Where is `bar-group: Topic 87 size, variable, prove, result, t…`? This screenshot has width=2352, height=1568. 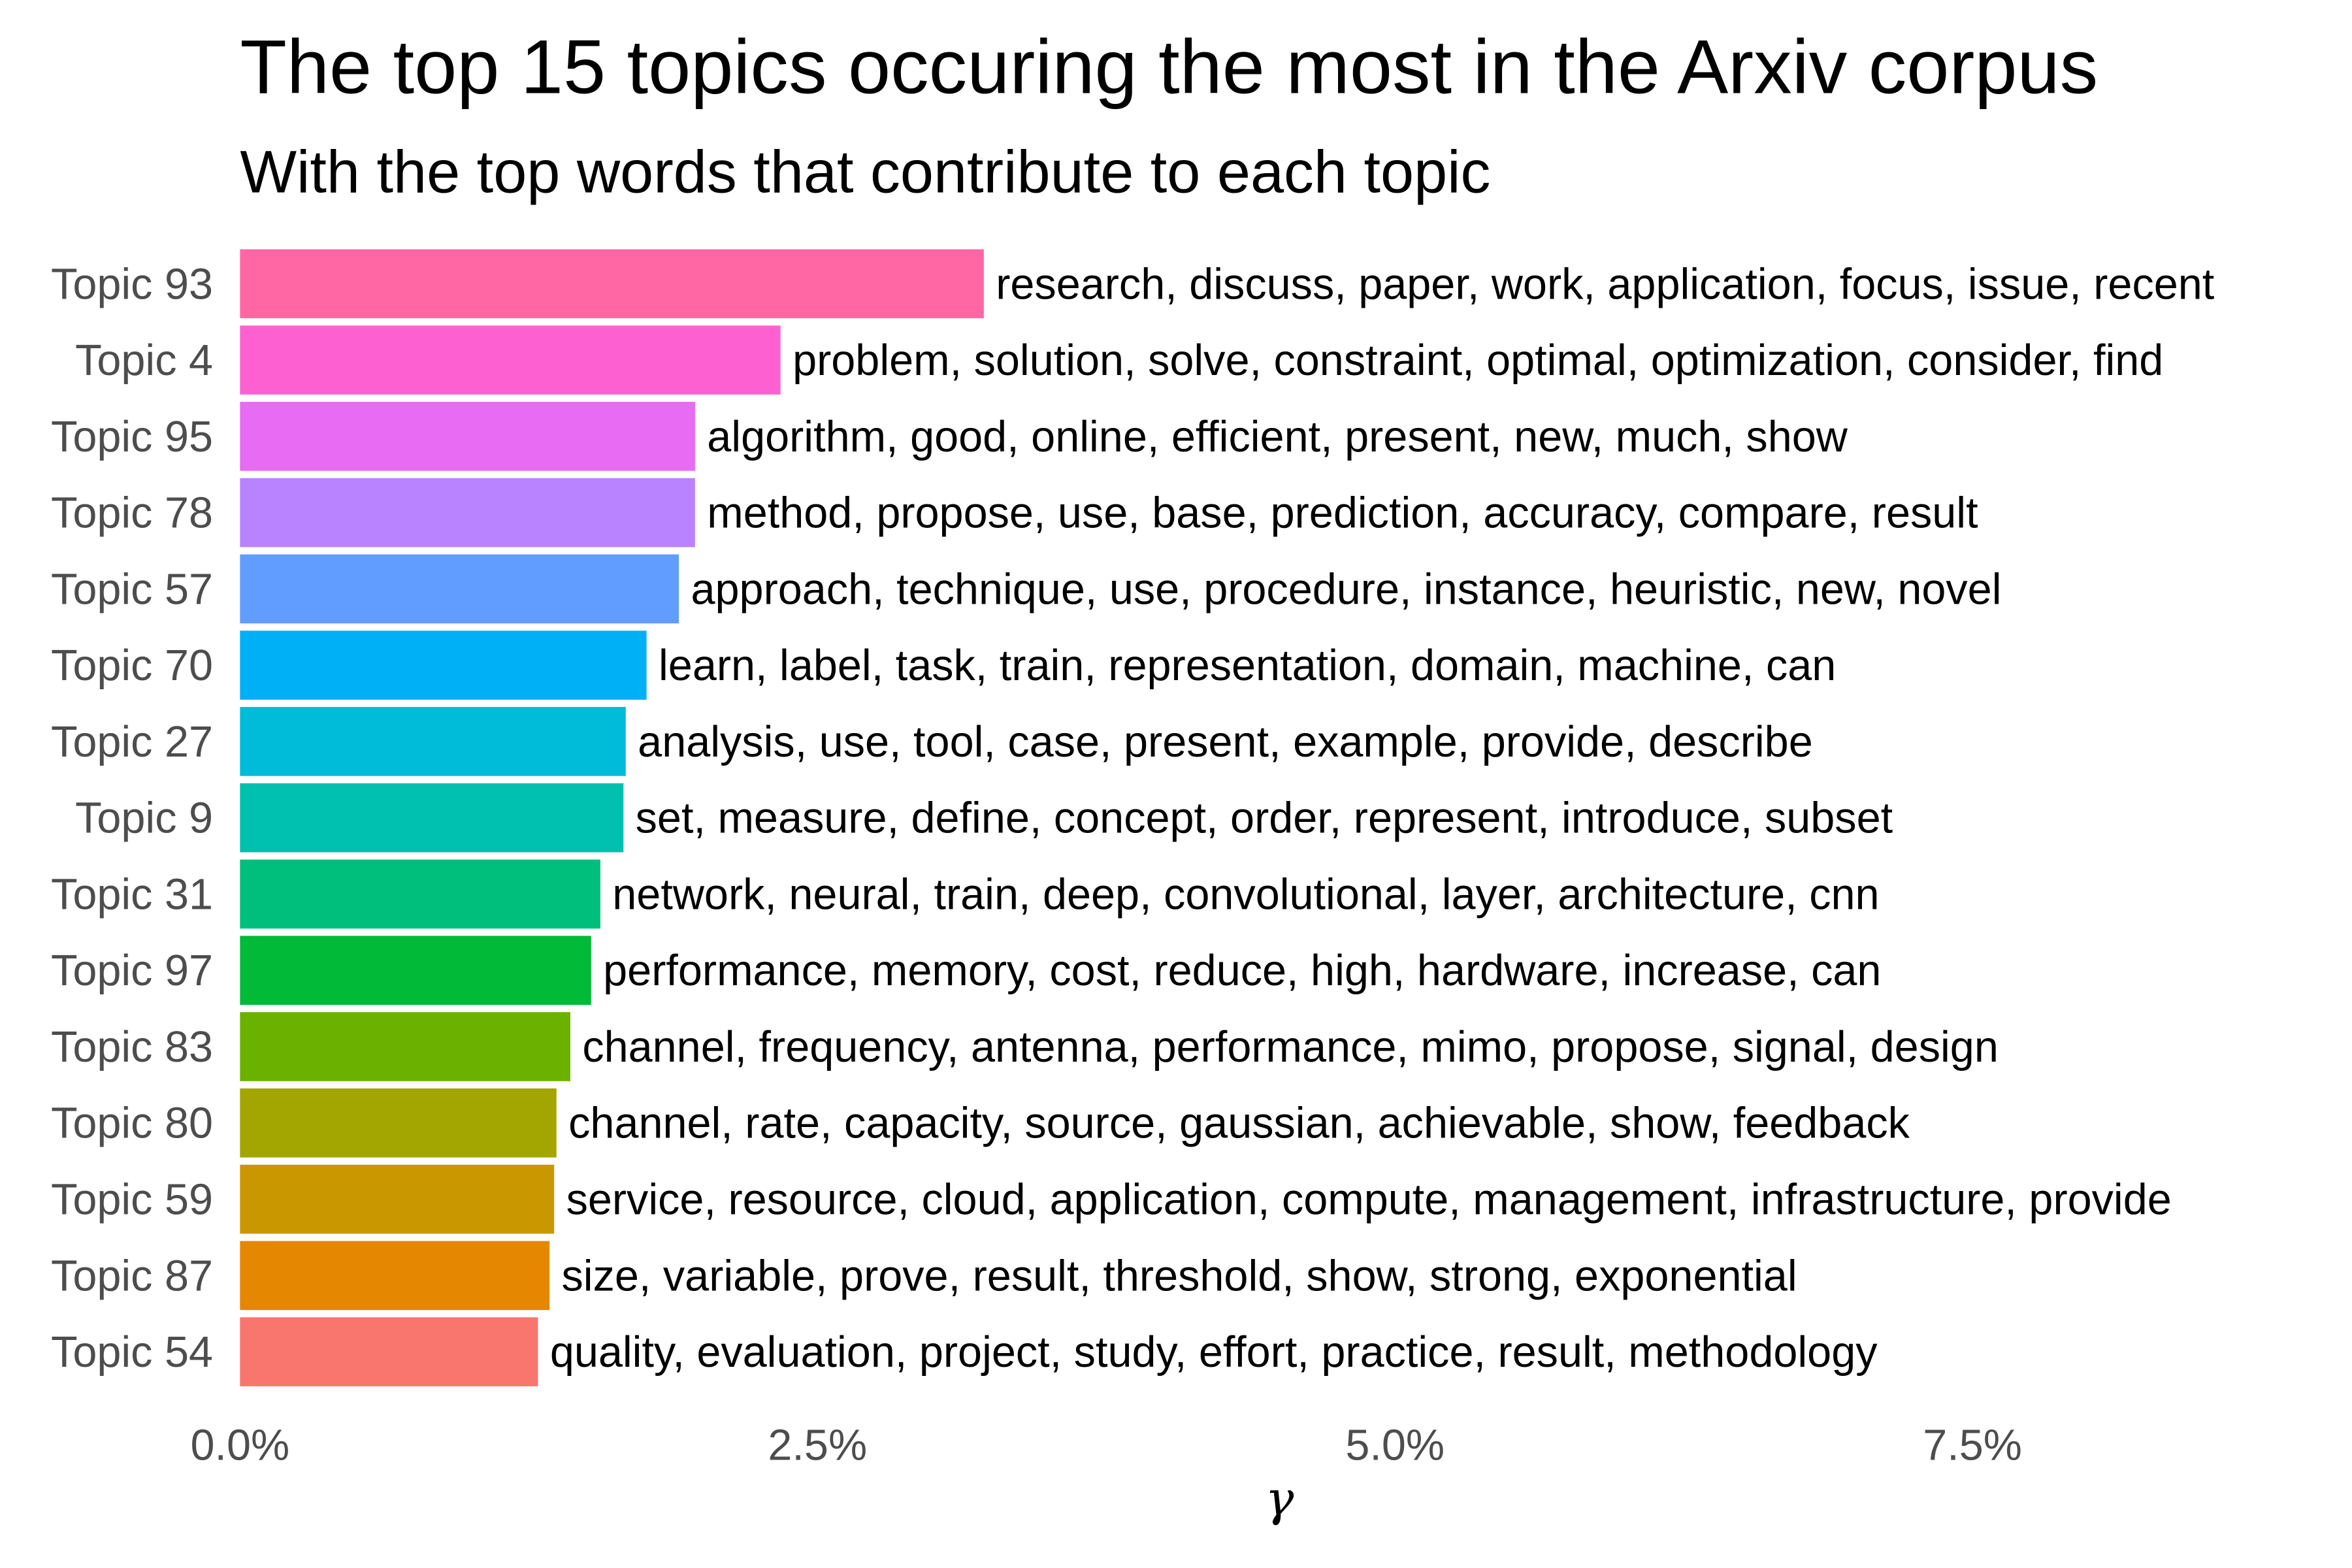 bar-group: Topic 87 size, variable, prove, result, t… is located at coordinates (924, 1276).